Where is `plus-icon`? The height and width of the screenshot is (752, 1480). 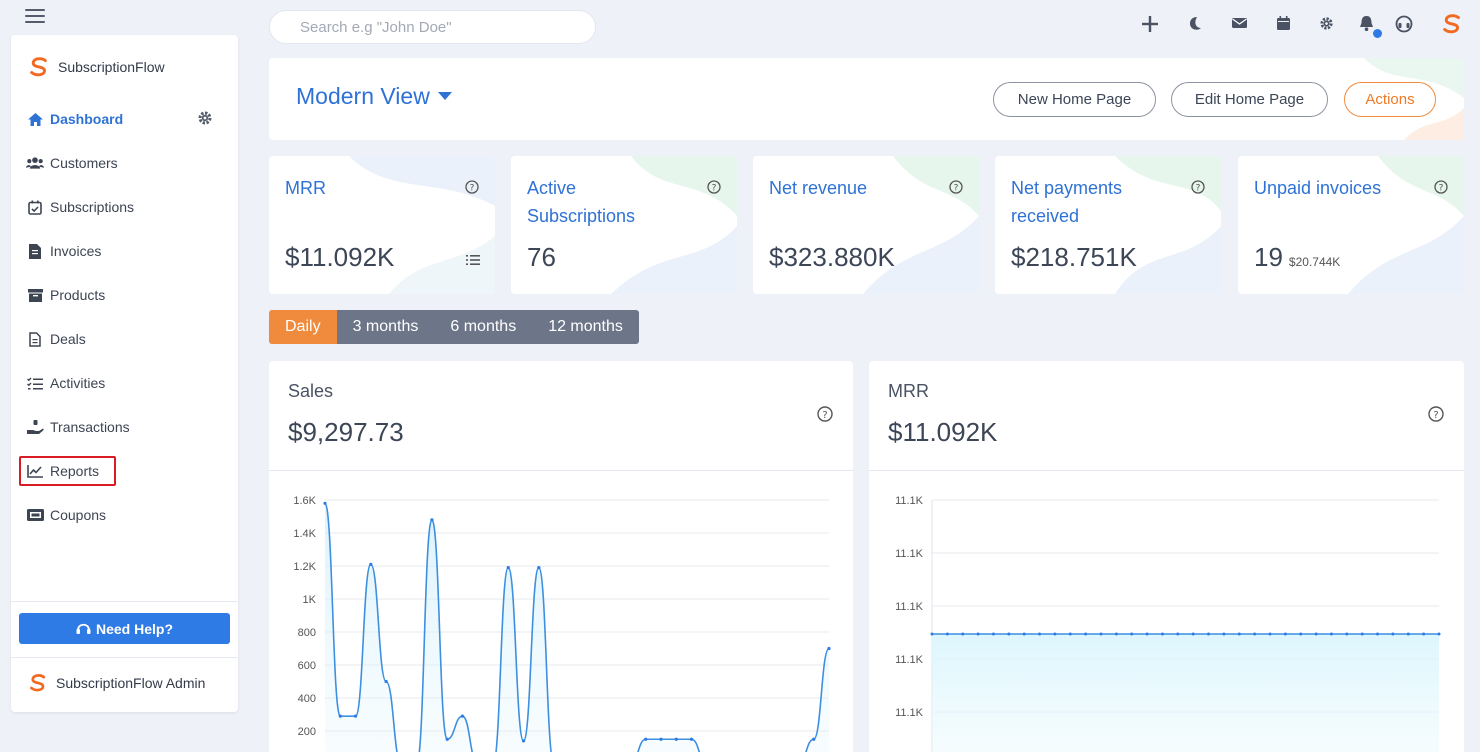
plus-icon is located at coordinates (1152, 26).